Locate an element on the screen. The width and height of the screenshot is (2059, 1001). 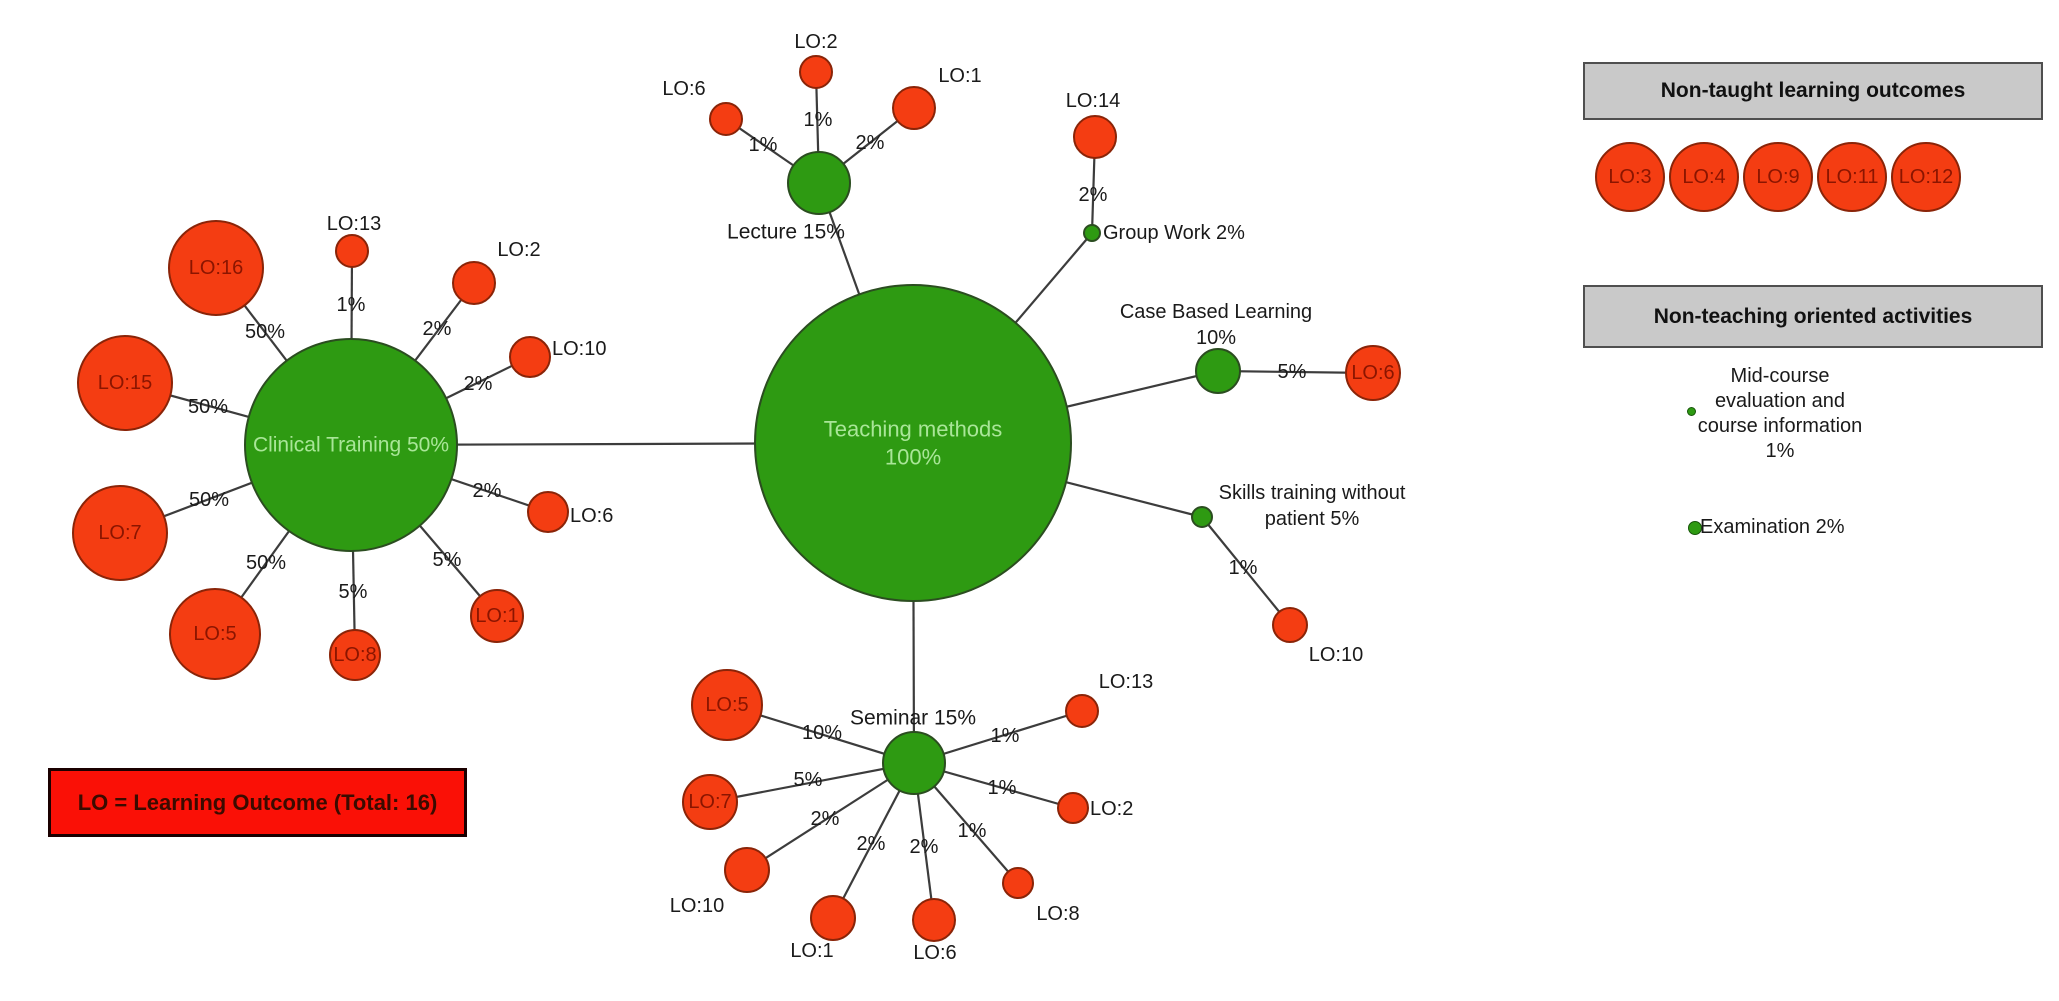
non-taught-lo-node: LO:12 is located at coordinates (1926, 177).